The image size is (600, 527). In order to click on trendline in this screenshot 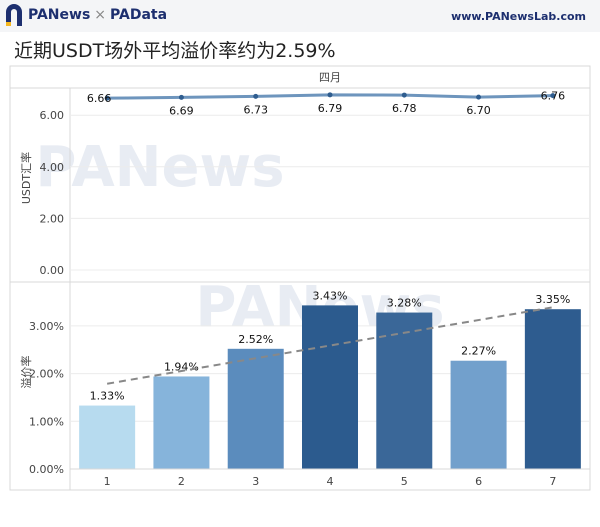, I will do `click(330, 345)`.